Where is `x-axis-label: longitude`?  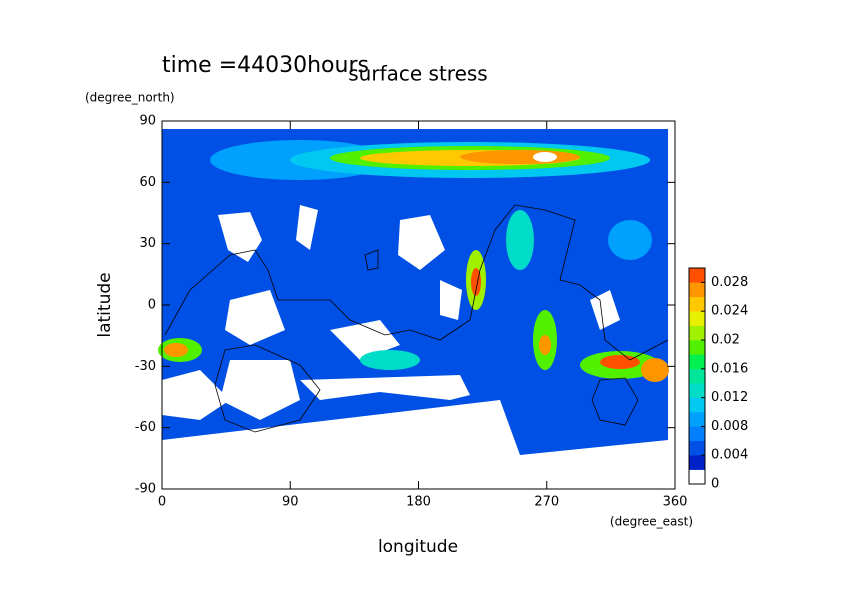 x-axis-label: longitude is located at coordinates (418, 547).